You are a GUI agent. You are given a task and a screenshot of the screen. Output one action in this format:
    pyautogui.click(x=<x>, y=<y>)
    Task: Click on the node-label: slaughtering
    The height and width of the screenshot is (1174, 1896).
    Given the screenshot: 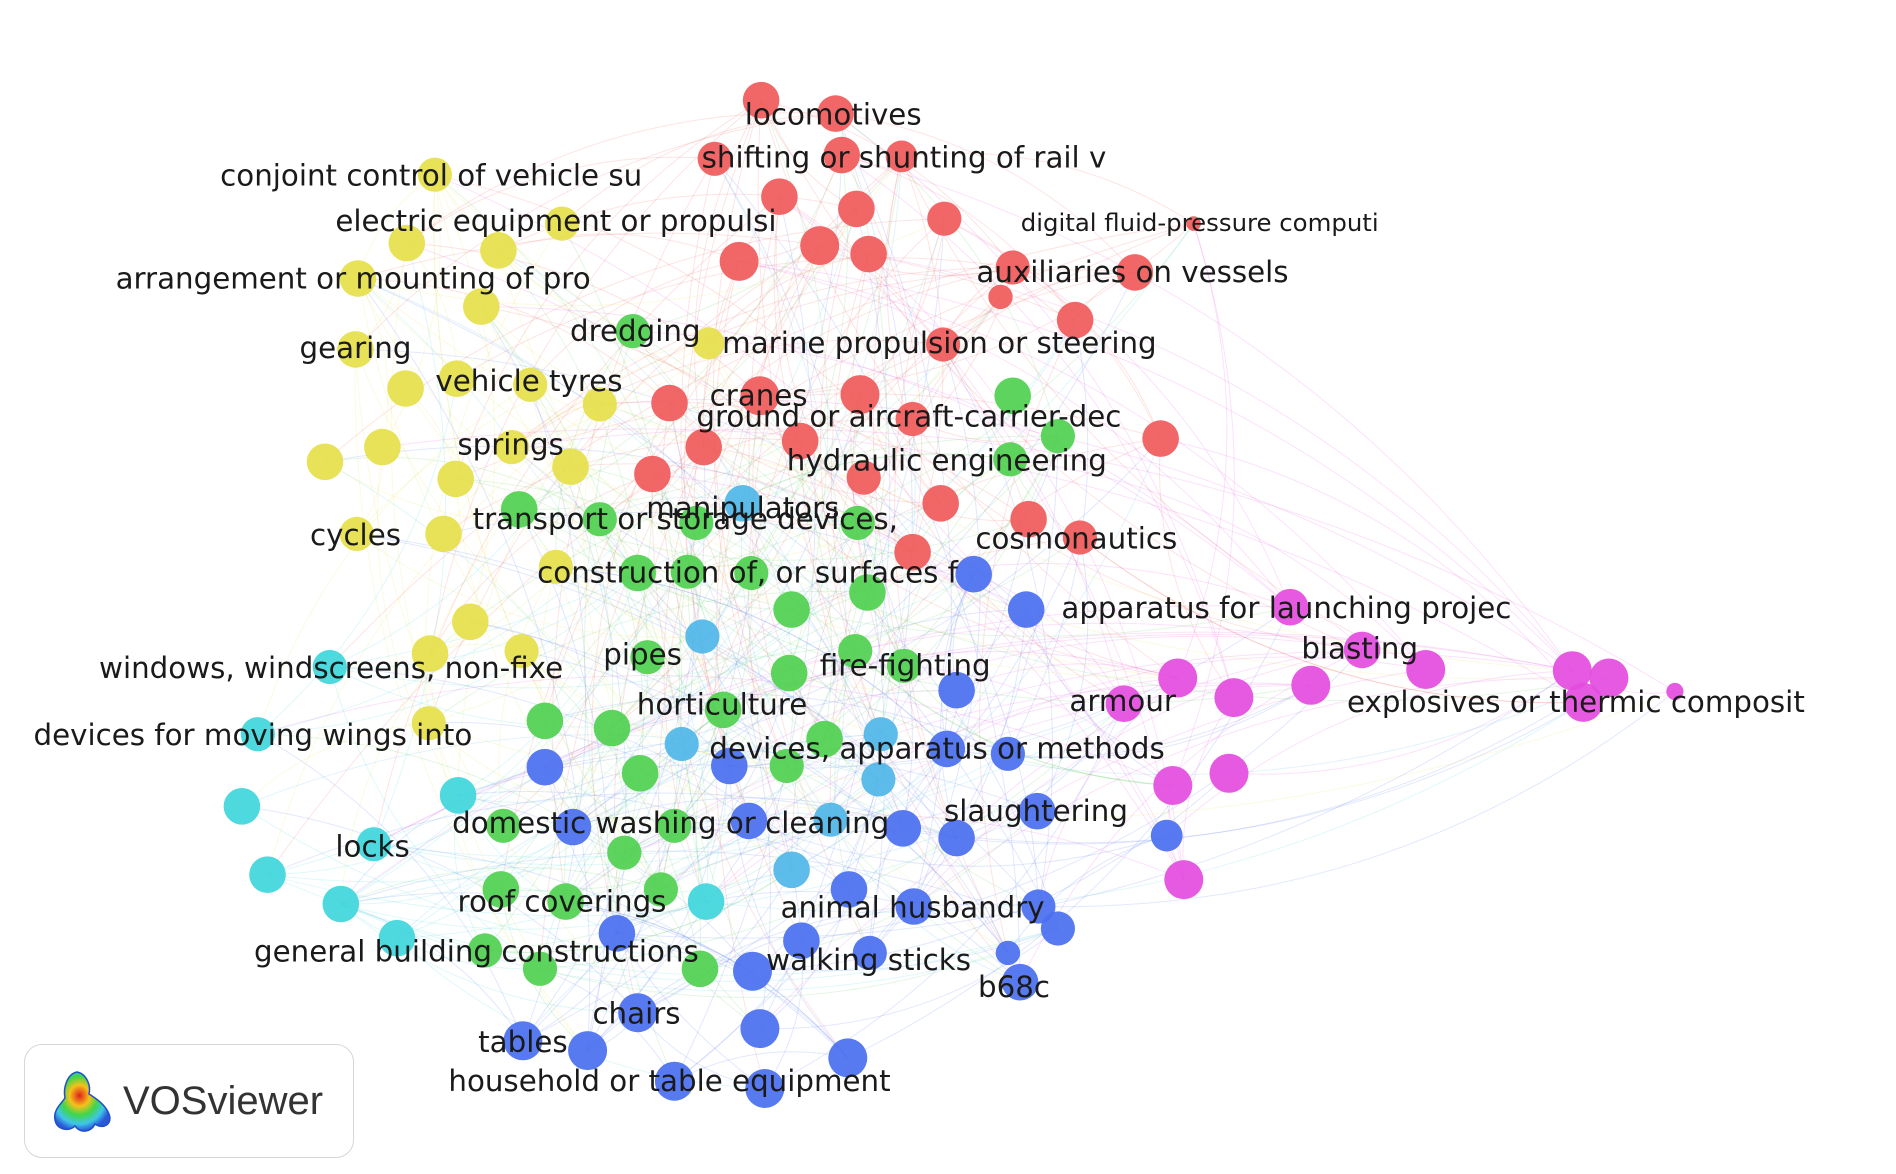 What is the action you would take?
    pyautogui.click(x=1036, y=811)
    